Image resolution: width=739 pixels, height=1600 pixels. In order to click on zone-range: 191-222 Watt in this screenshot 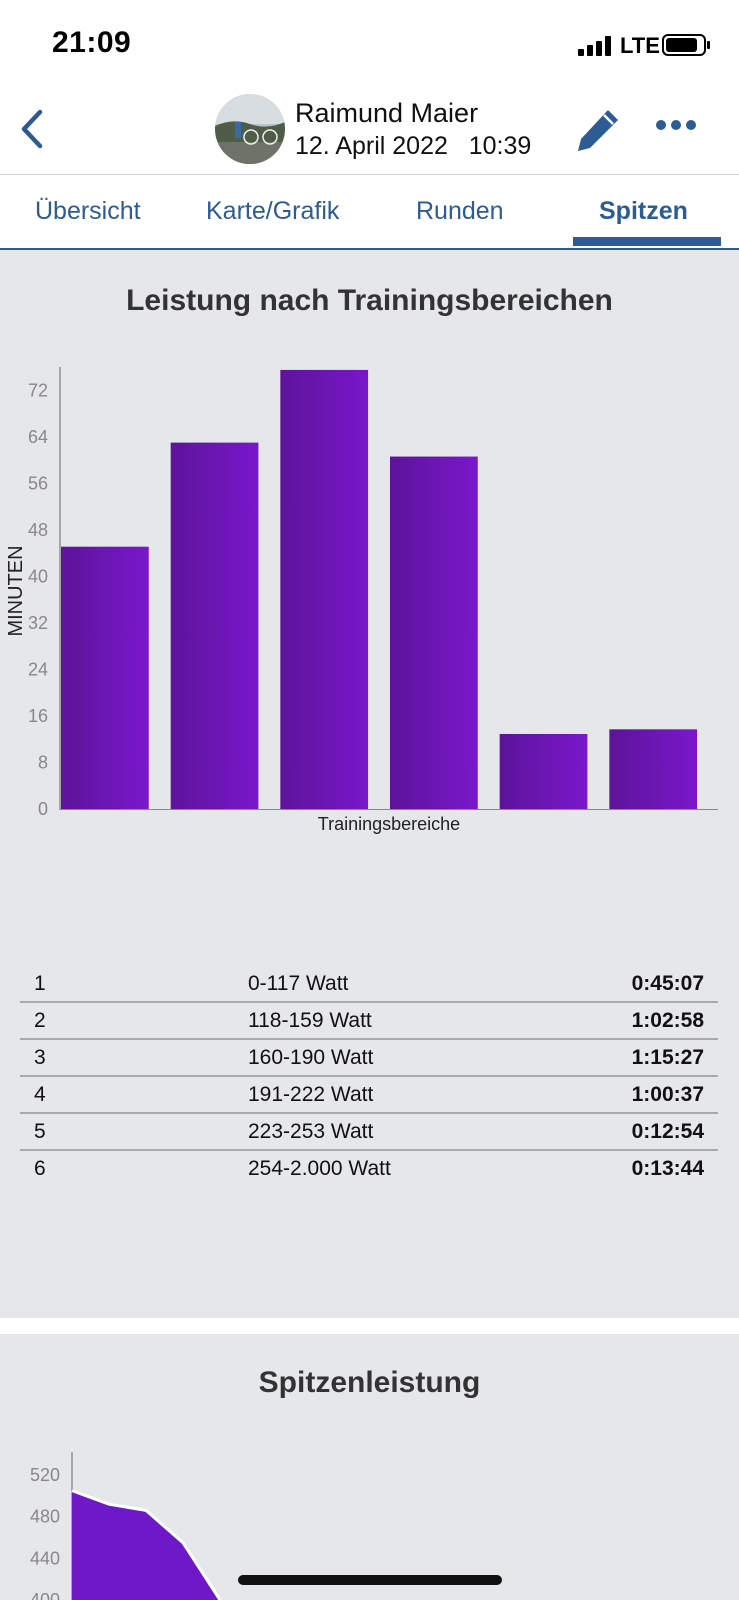, I will do `click(311, 1094)`.